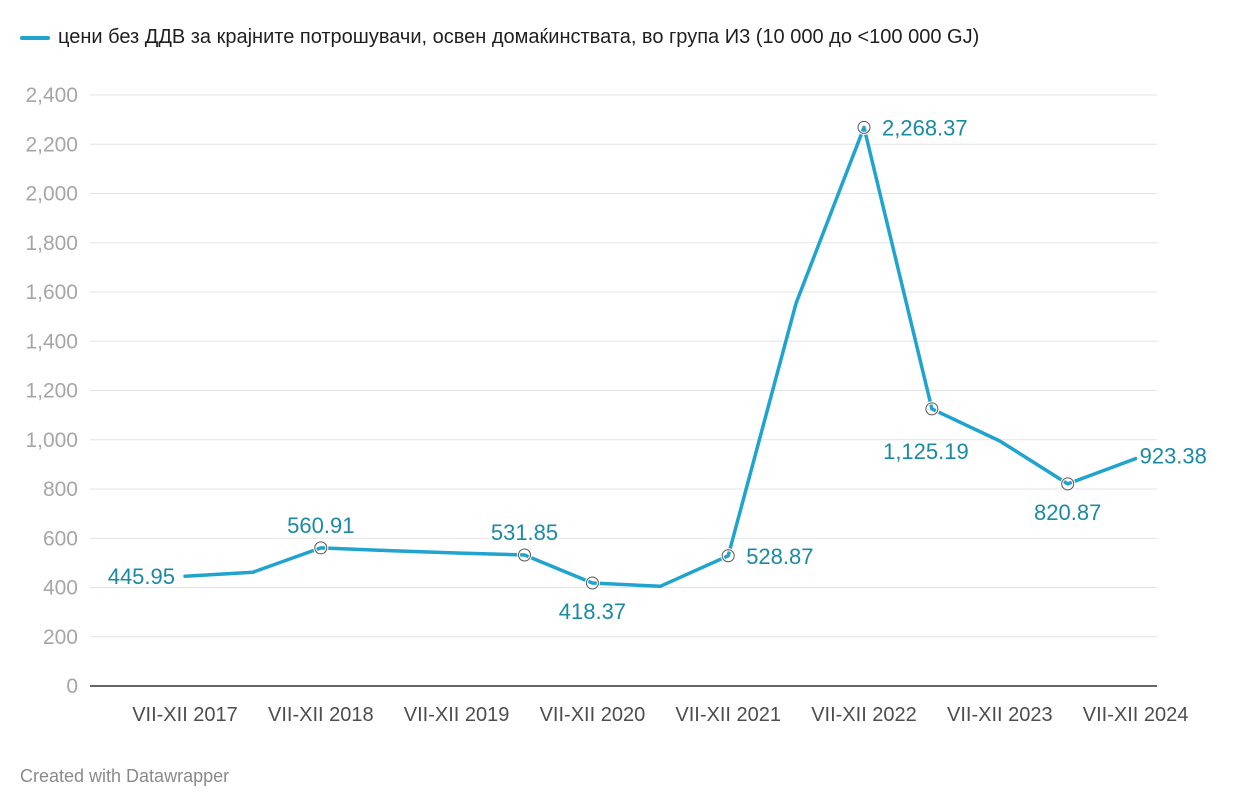  I want to click on data-label-halo: 445.95, so click(141, 576).